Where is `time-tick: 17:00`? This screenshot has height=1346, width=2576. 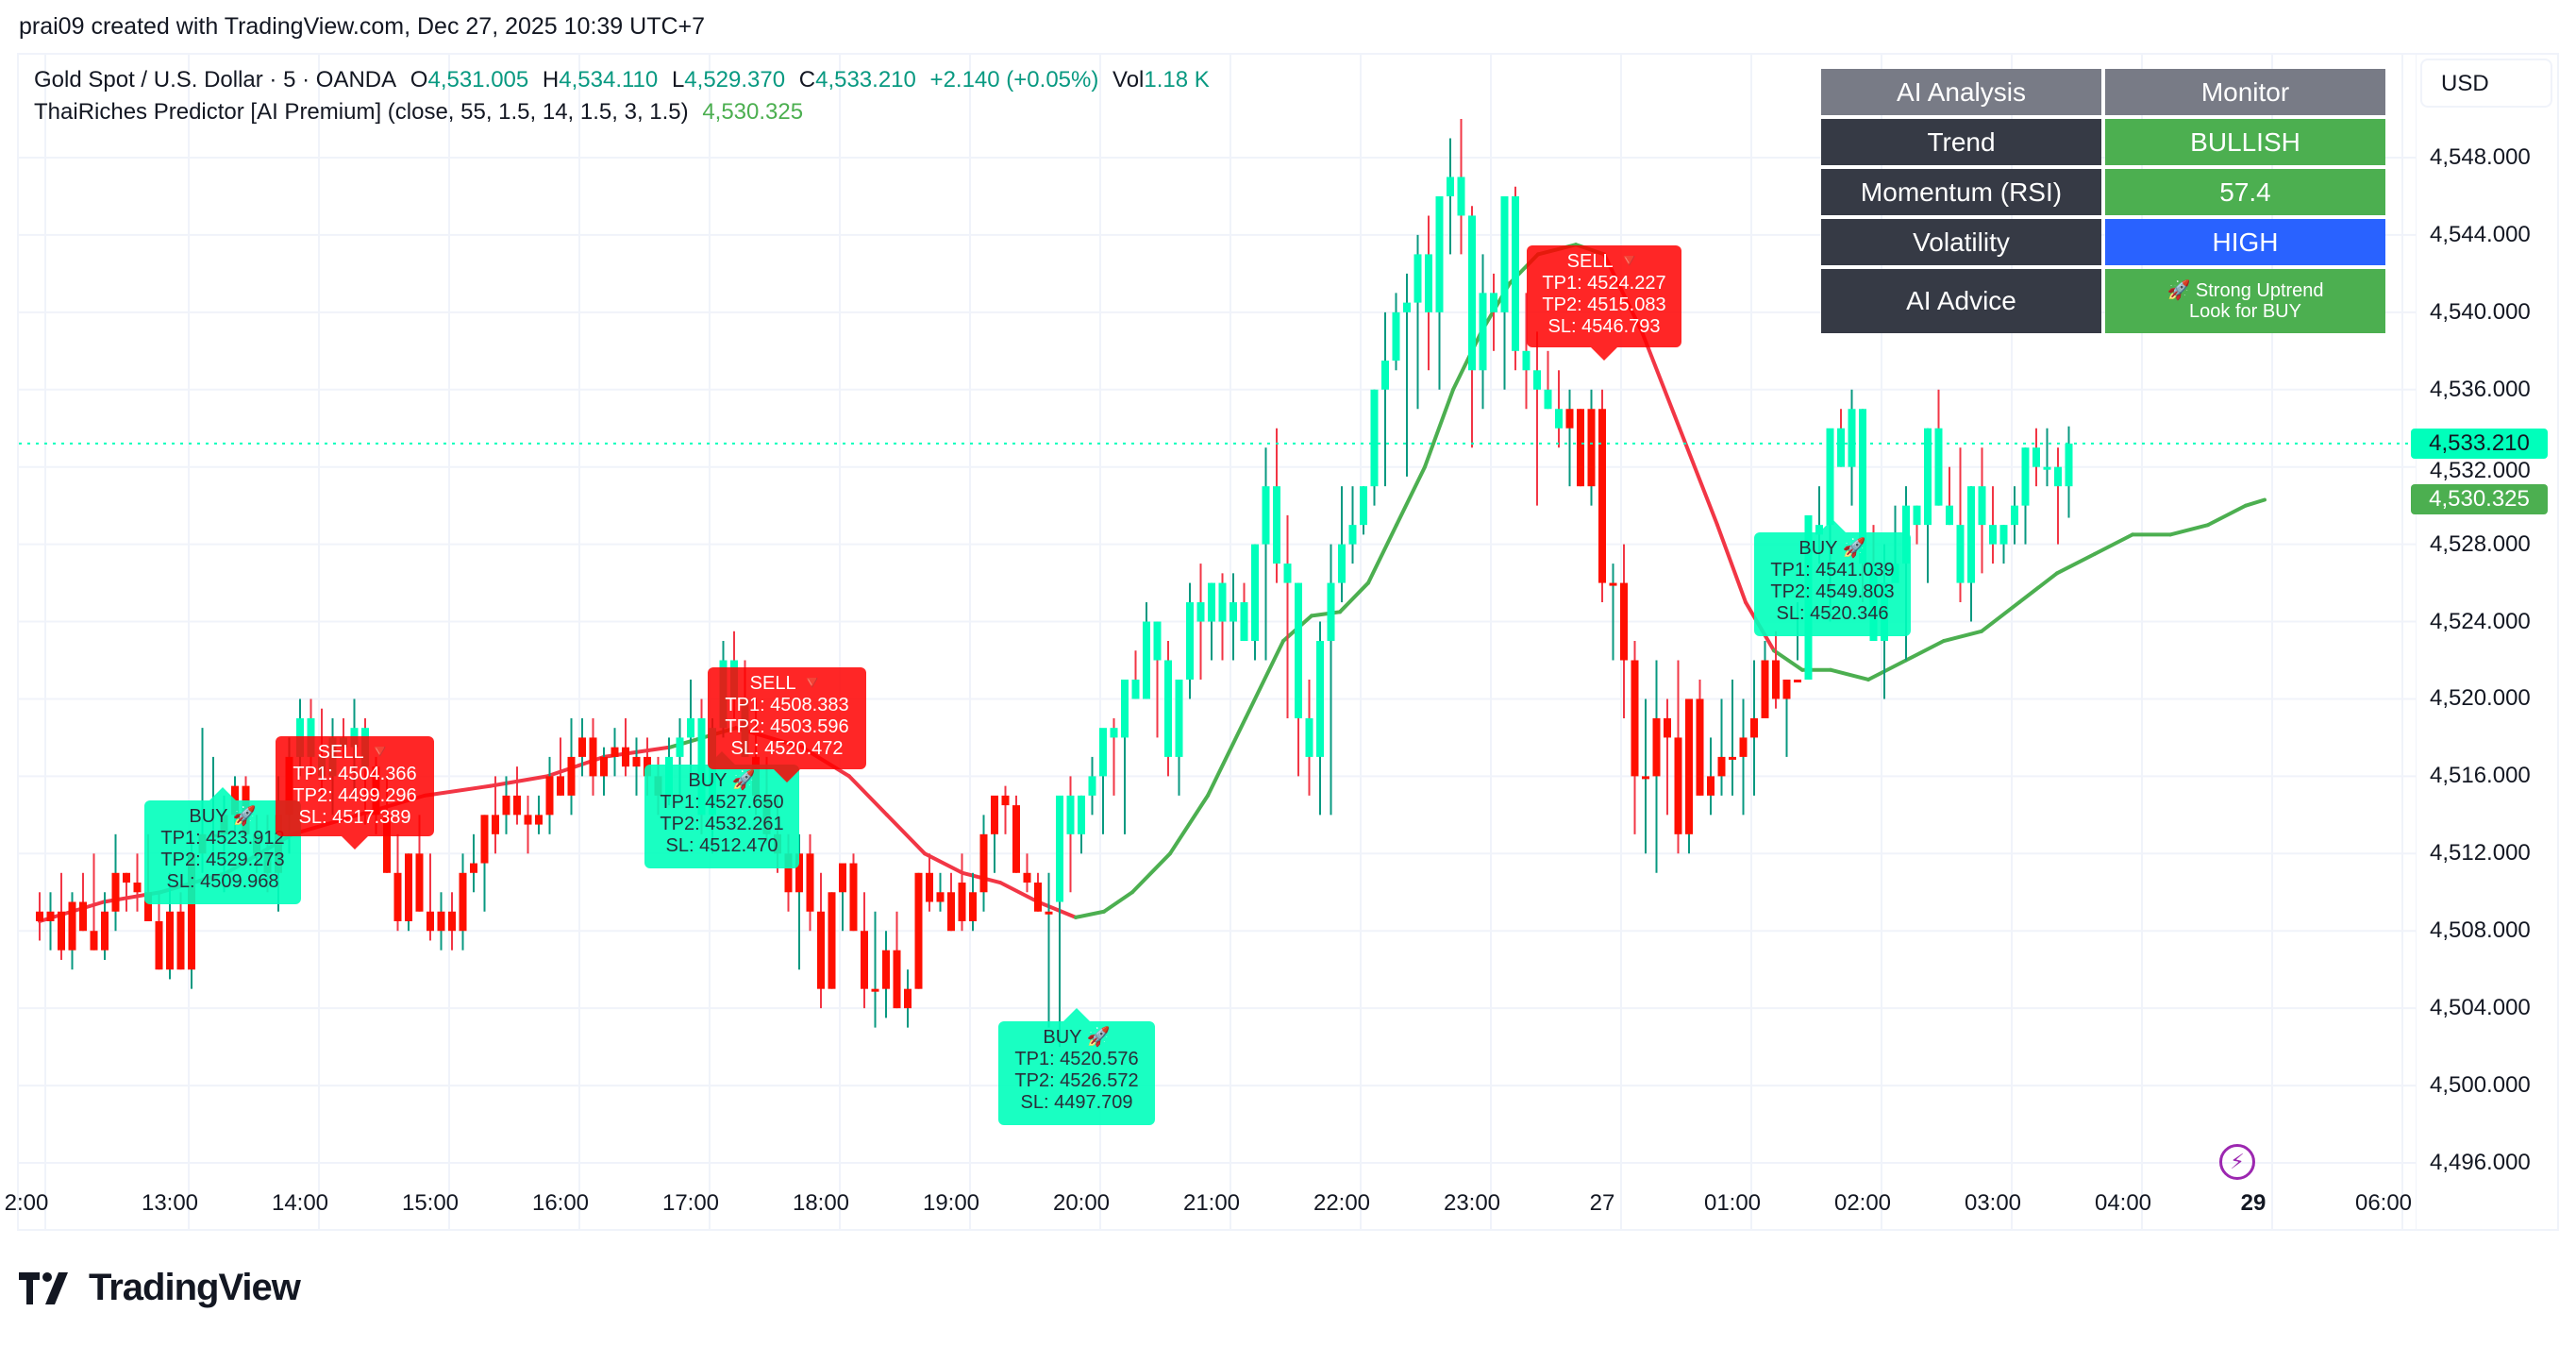 time-tick: 17:00 is located at coordinates (690, 1203).